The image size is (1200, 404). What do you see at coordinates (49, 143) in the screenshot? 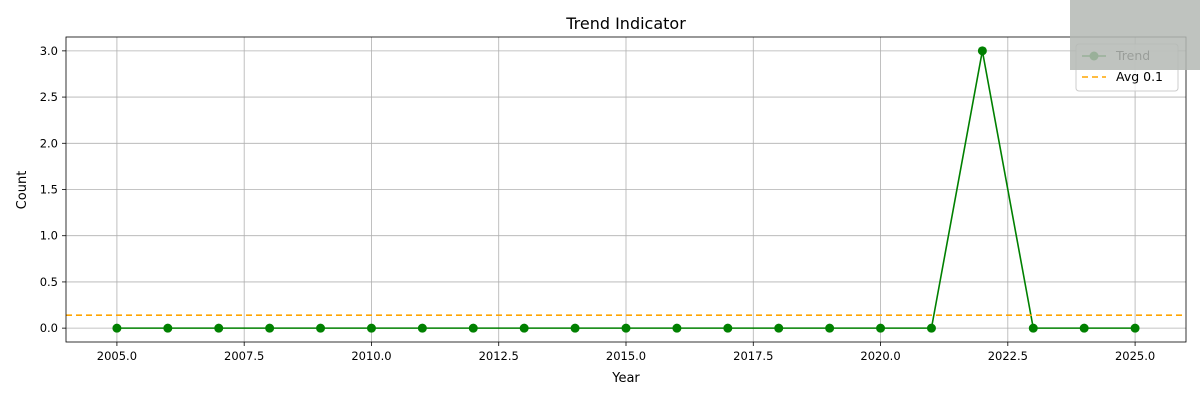
I see `y-tick-label: 2.0` at bounding box center [49, 143].